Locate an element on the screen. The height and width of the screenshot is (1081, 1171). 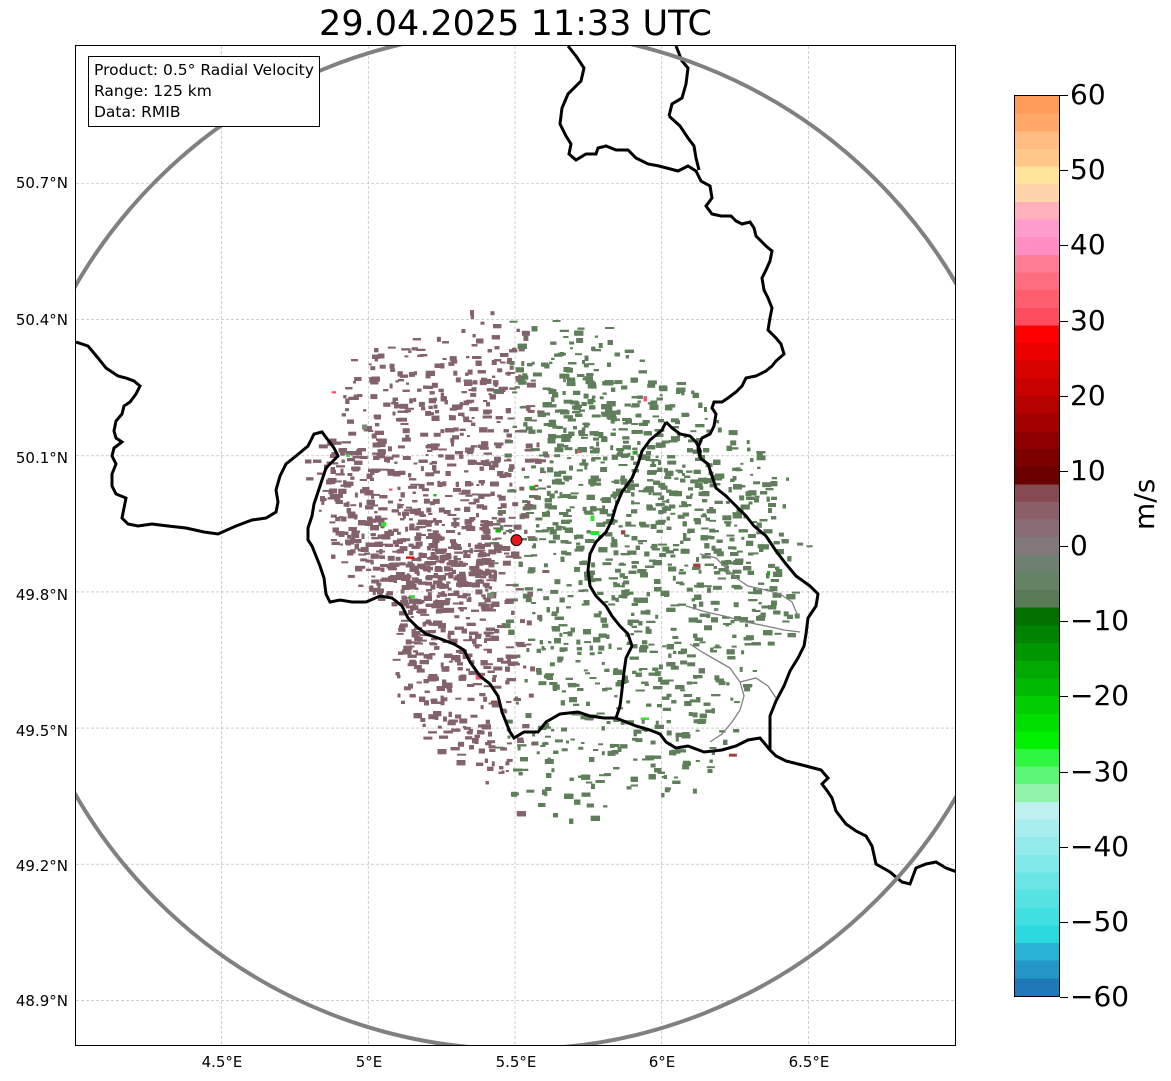
lat-label: 49.2°N is located at coordinates (41, 866).